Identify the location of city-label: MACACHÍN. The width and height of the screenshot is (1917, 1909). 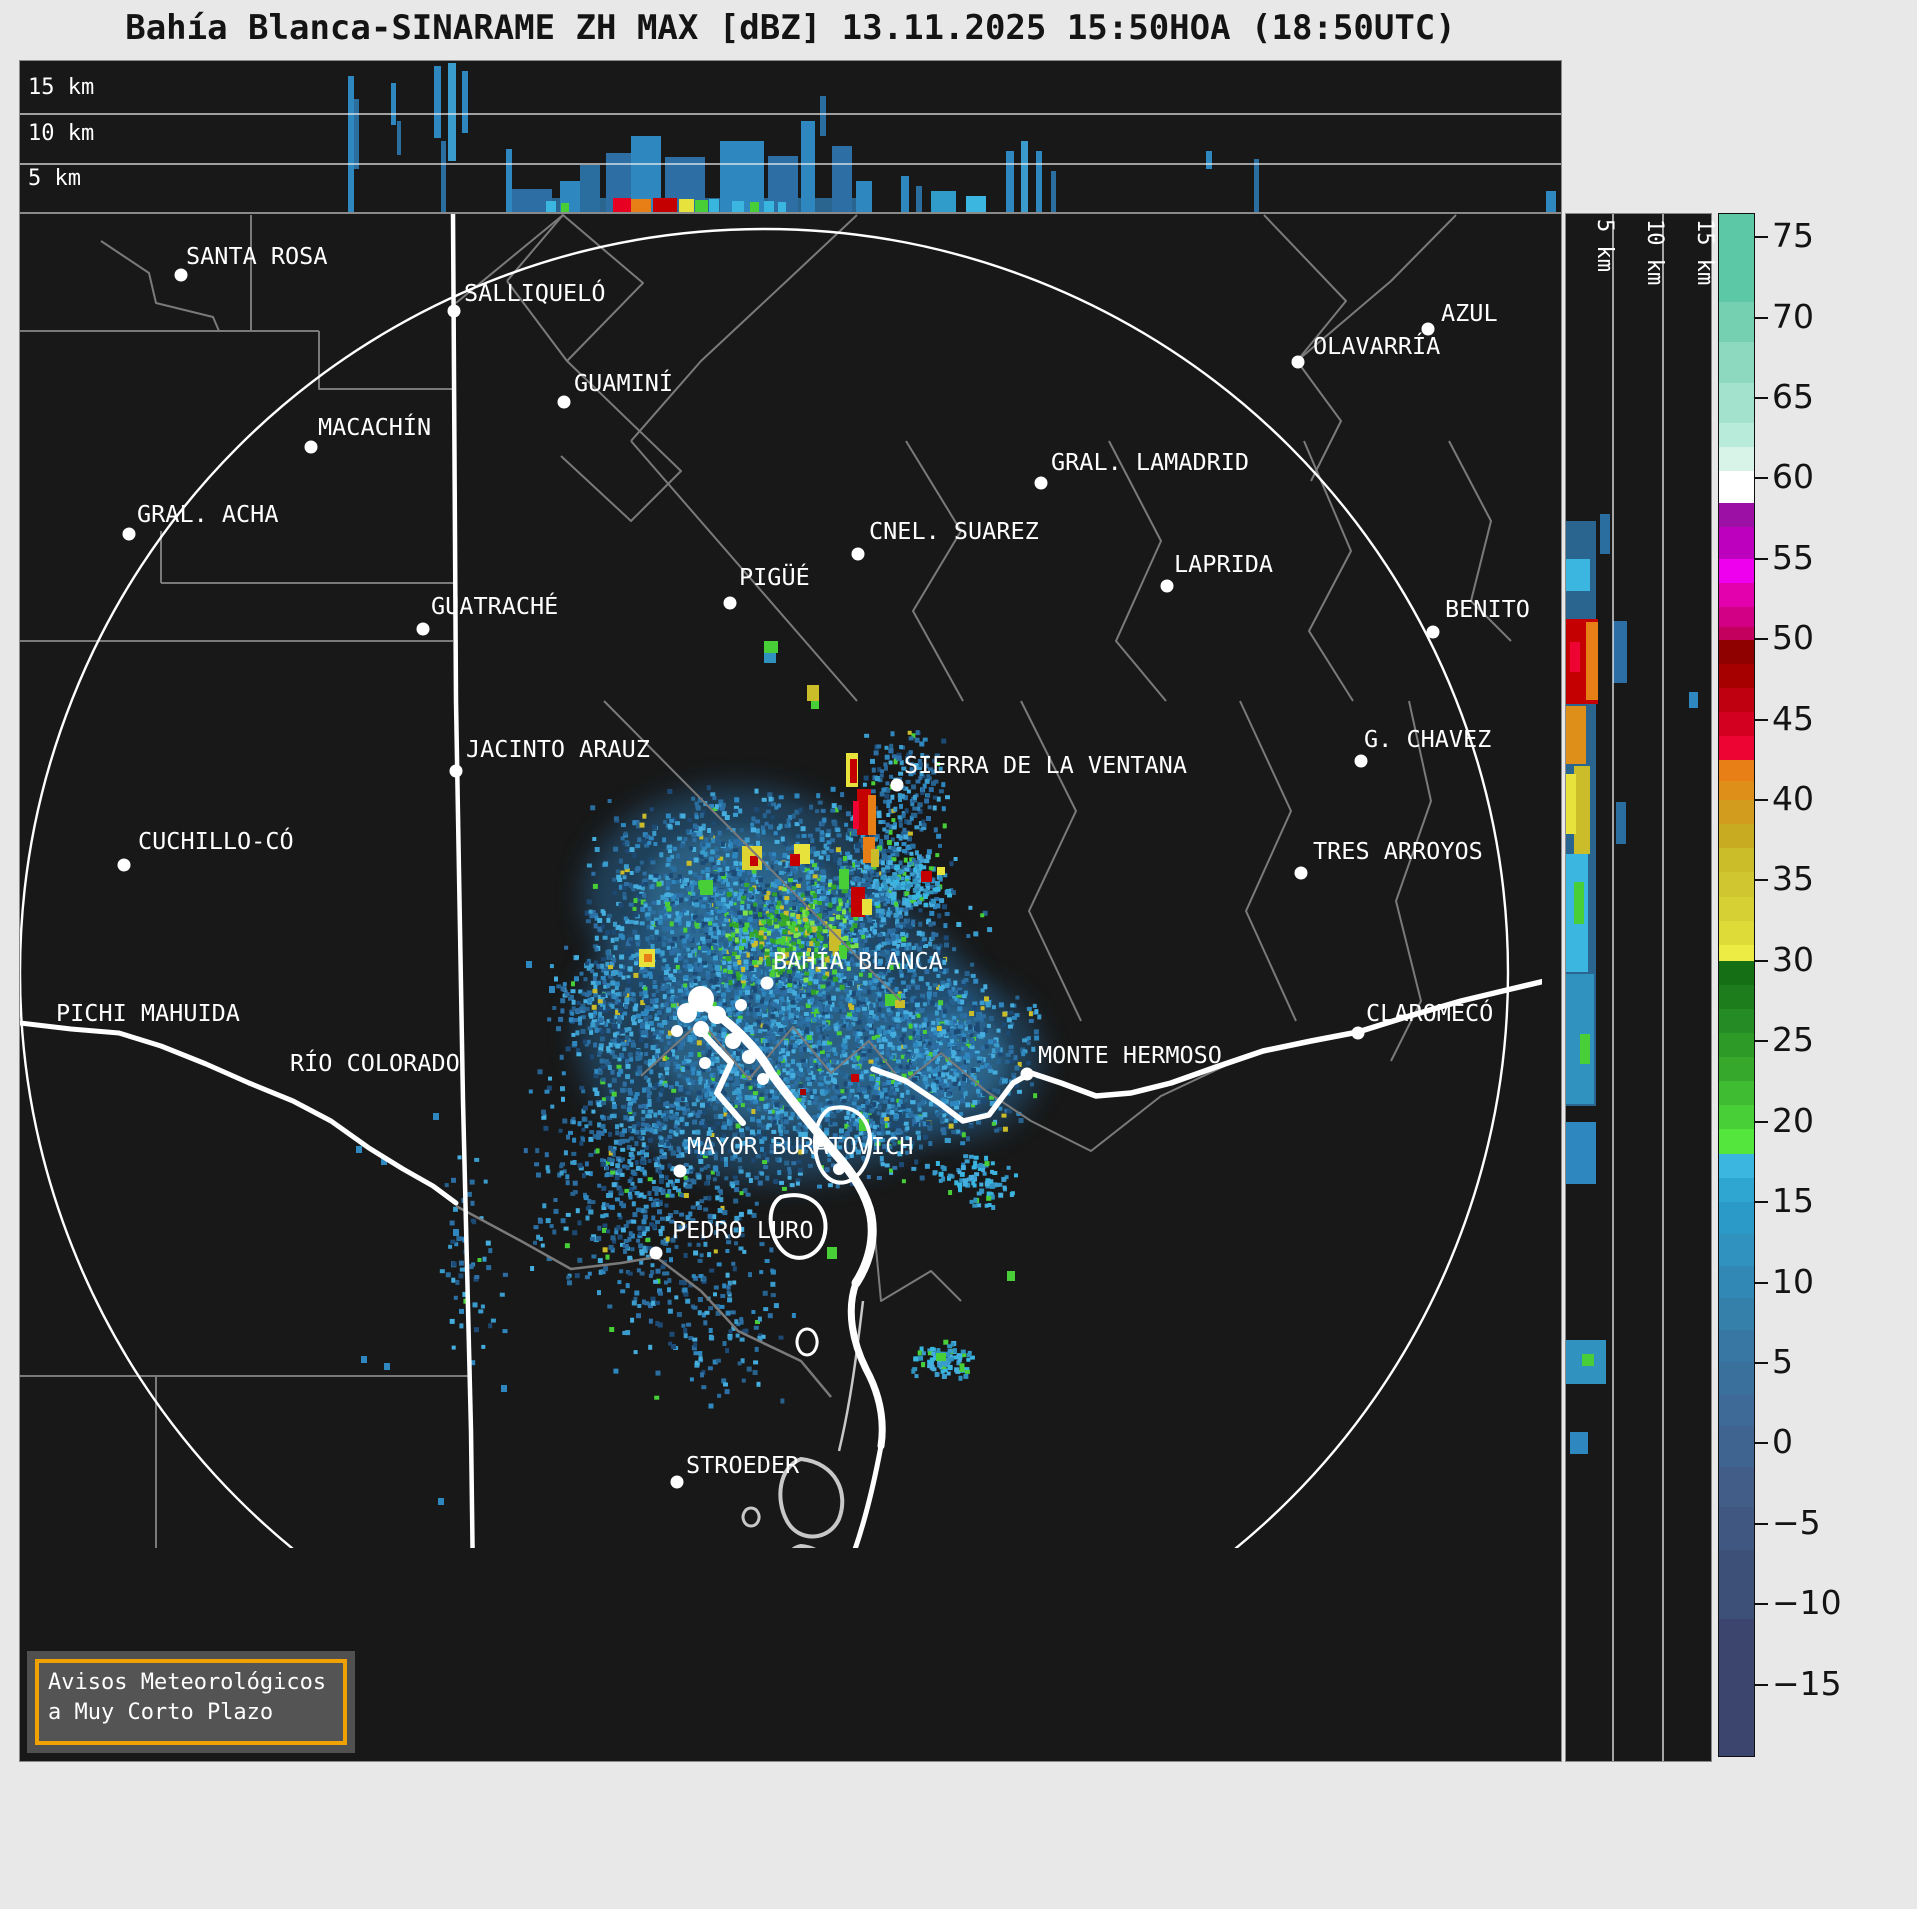
(374, 427).